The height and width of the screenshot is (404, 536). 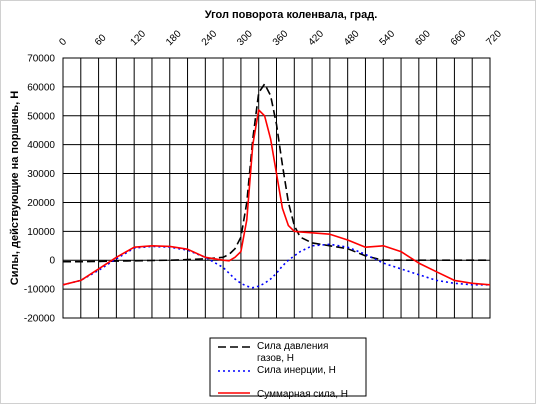 What do you see at coordinates (41, 87) in the screenshot?
I see `y-tick-label: 60000` at bounding box center [41, 87].